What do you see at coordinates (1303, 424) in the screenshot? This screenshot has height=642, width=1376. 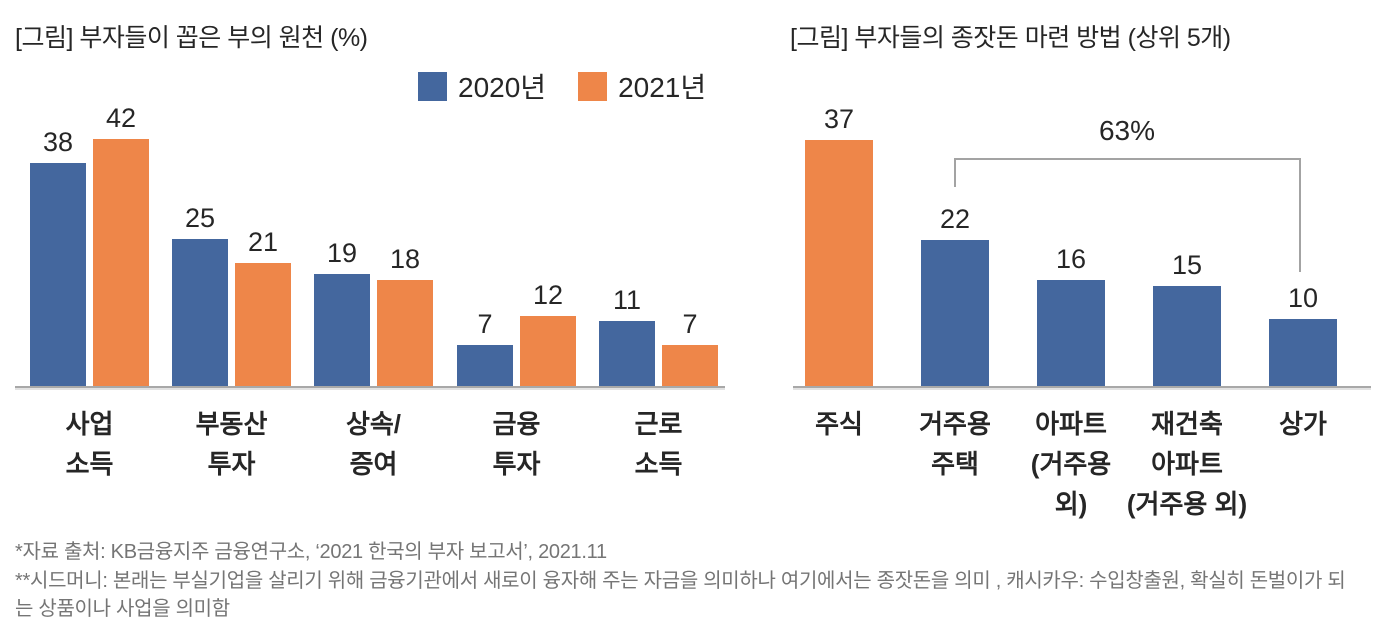 I see `seed-money-category-4: 상가` at bounding box center [1303, 424].